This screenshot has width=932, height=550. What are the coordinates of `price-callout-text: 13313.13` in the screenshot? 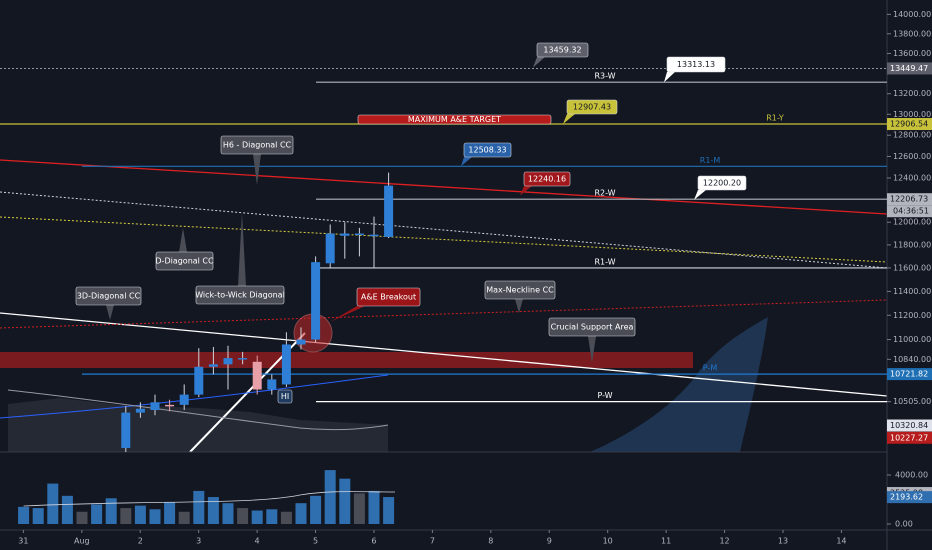 It's located at (696, 64).